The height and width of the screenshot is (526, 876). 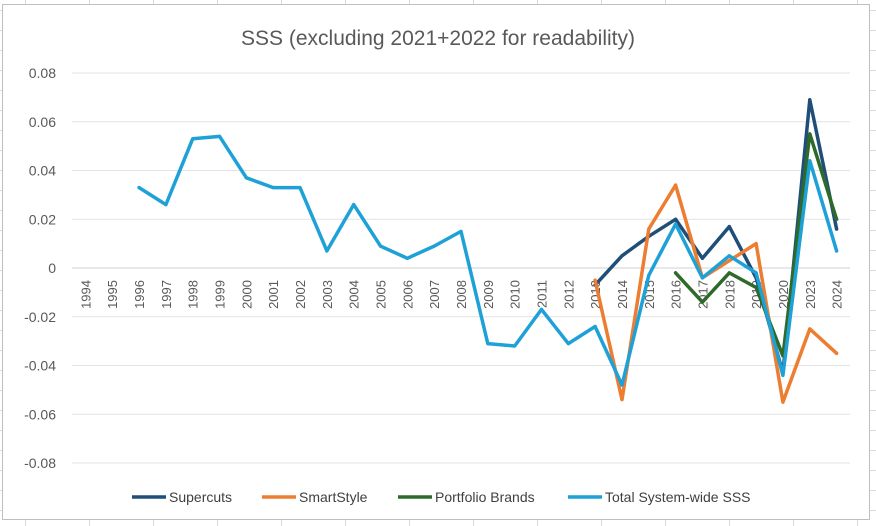 What do you see at coordinates (354, 294) in the screenshot?
I see `x-tick-label: 2004` at bounding box center [354, 294].